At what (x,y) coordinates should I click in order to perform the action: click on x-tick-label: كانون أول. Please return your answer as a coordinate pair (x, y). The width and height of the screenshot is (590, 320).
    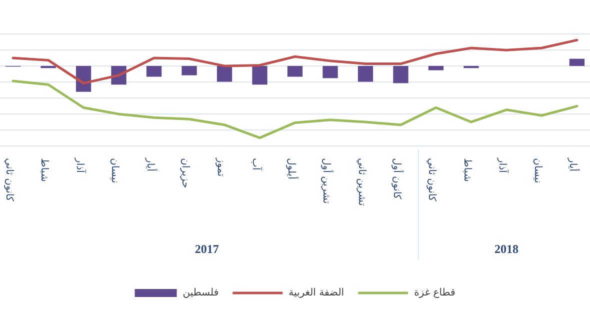
    Looking at the image, I should click on (397, 179).